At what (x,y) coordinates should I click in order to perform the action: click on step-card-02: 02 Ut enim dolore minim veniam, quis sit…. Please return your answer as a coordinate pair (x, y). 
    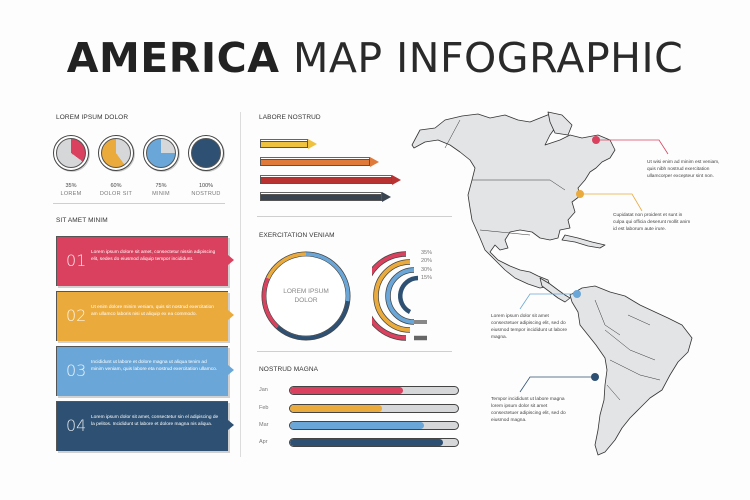
    Looking at the image, I should click on (145, 316).